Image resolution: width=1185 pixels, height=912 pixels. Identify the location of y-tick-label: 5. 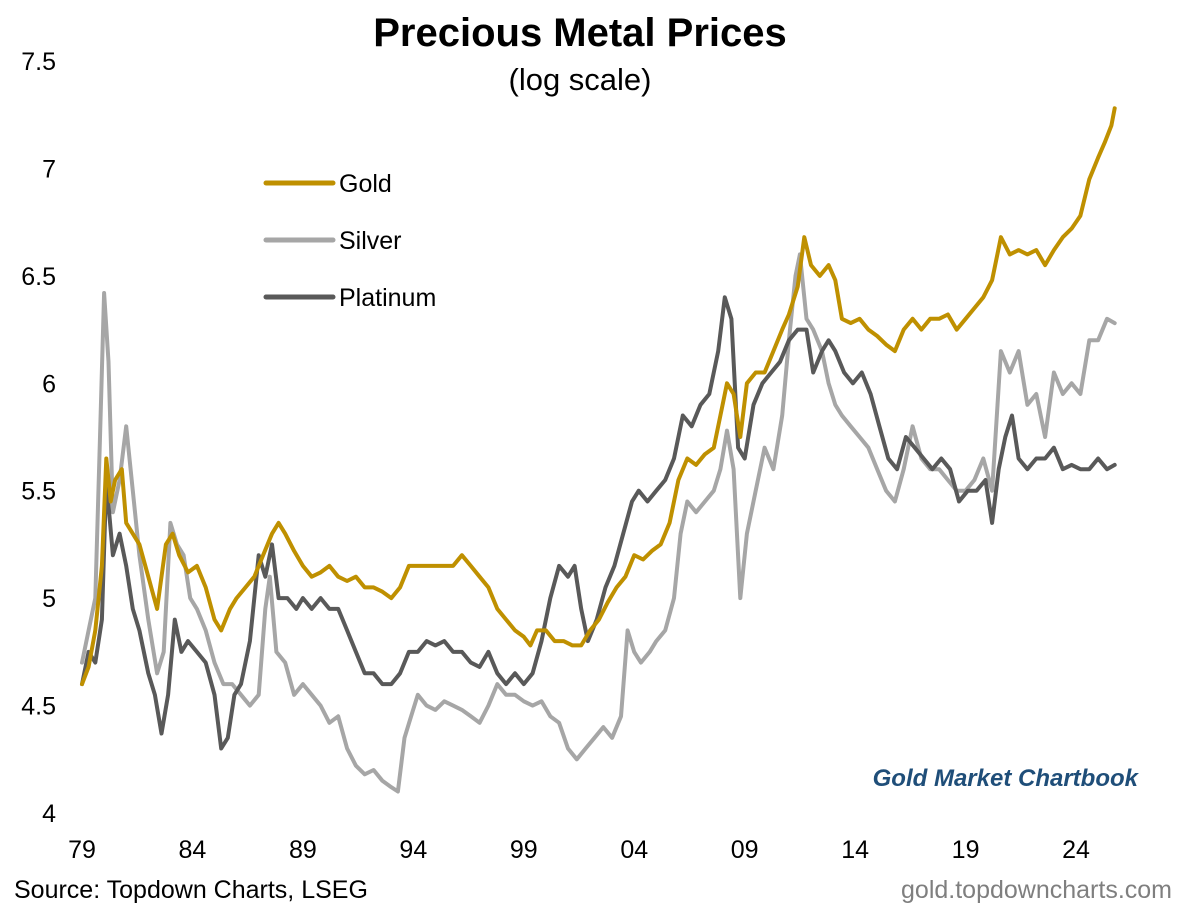
(49, 599).